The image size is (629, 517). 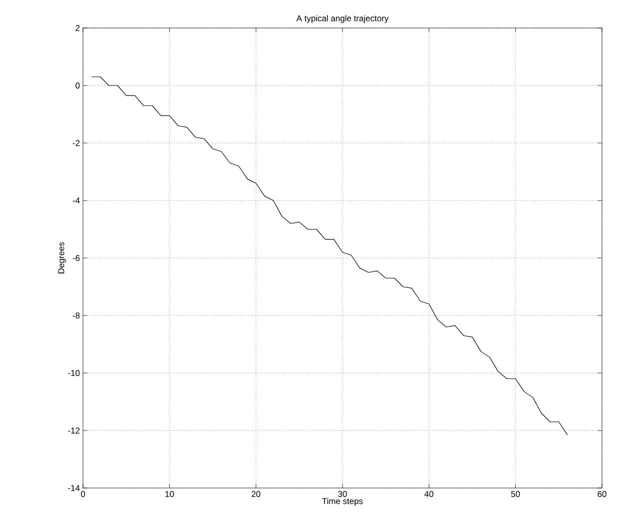 What do you see at coordinates (76, 201) in the screenshot?
I see `y-tick-label: -4` at bounding box center [76, 201].